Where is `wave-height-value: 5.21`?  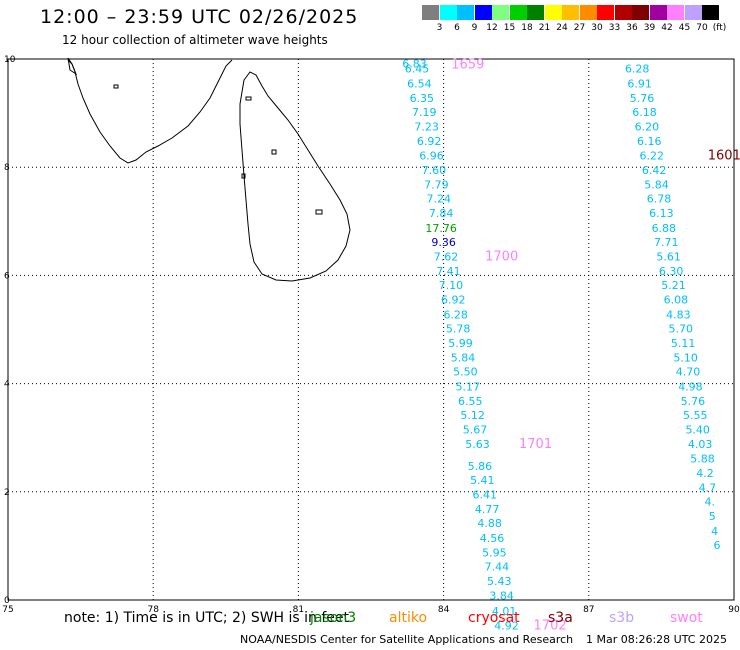
wave-height-value: 5.21 is located at coordinates (673, 285).